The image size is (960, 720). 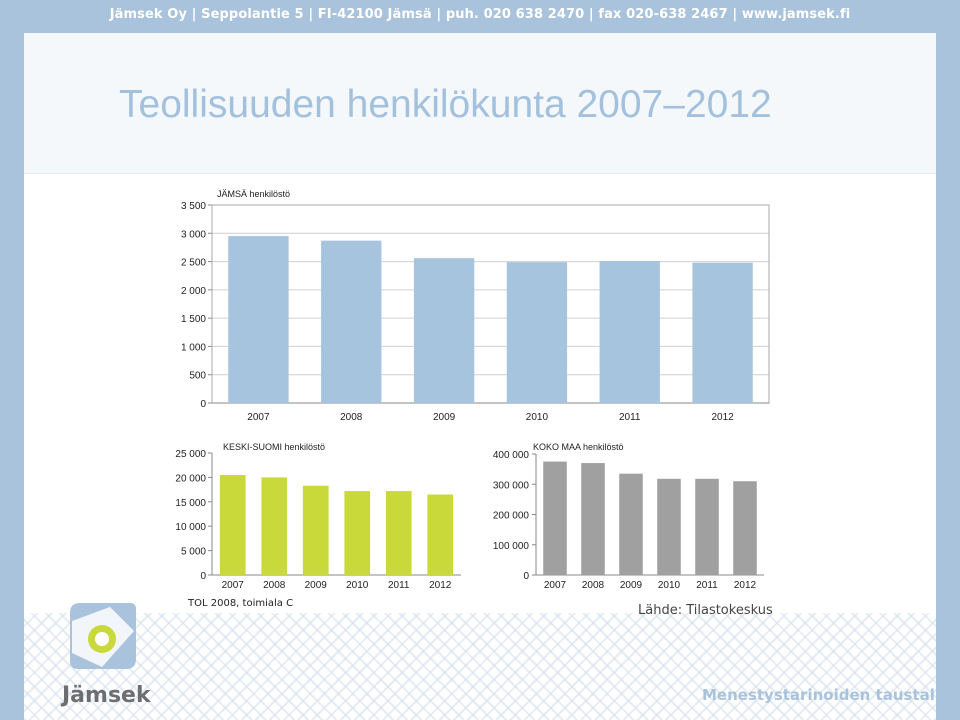 What do you see at coordinates (241, 603) in the screenshot?
I see `classification-note: TOL 2008, toimiala C` at bounding box center [241, 603].